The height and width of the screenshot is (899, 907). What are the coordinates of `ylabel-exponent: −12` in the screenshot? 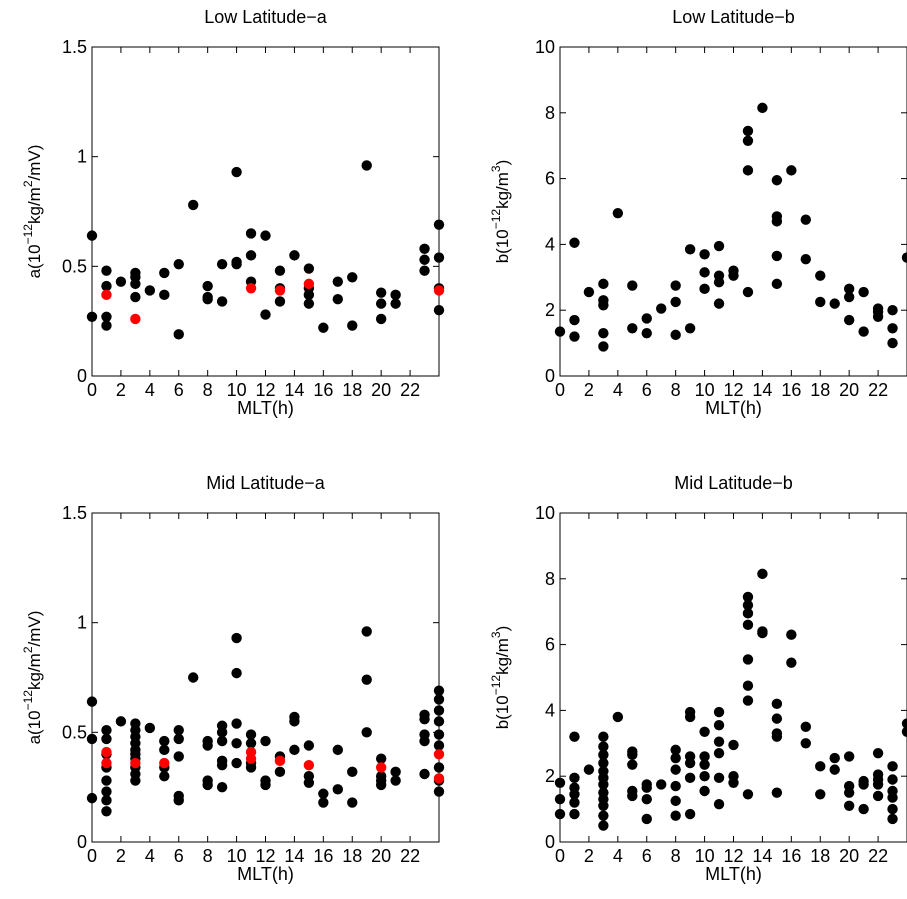 It's located at (496, 685).